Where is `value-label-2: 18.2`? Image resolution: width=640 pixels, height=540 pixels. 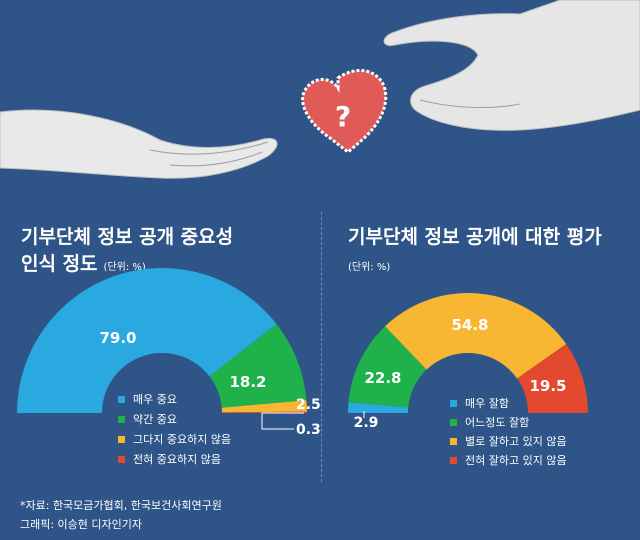
value-label-2: 18.2 is located at coordinates (247, 382).